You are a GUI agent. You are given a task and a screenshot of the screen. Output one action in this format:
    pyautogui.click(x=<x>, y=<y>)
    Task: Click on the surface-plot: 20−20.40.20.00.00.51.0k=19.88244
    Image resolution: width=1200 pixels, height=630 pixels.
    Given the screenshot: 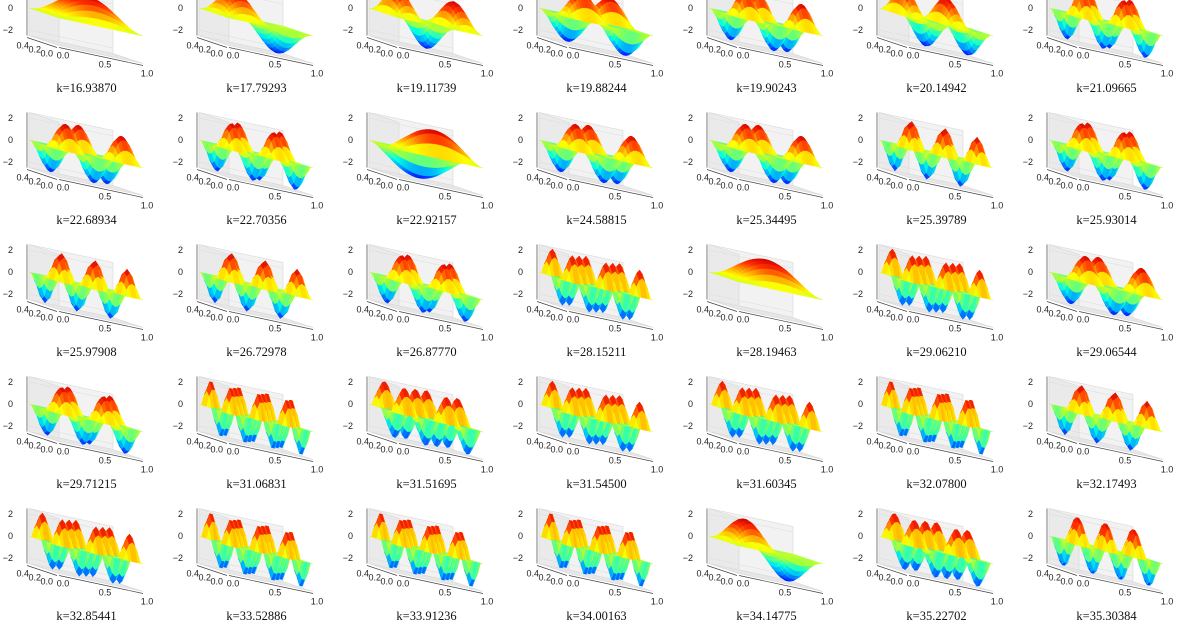 What is the action you would take?
    pyautogui.click(x=596, y=47)
    